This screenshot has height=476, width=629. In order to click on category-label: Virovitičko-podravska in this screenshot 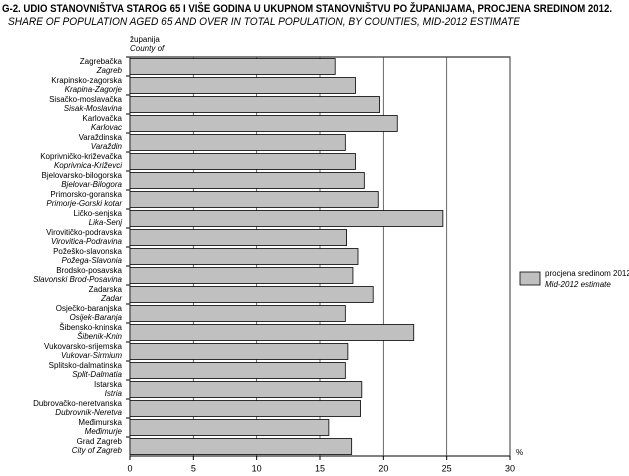, I will do `click(84, 232)`.